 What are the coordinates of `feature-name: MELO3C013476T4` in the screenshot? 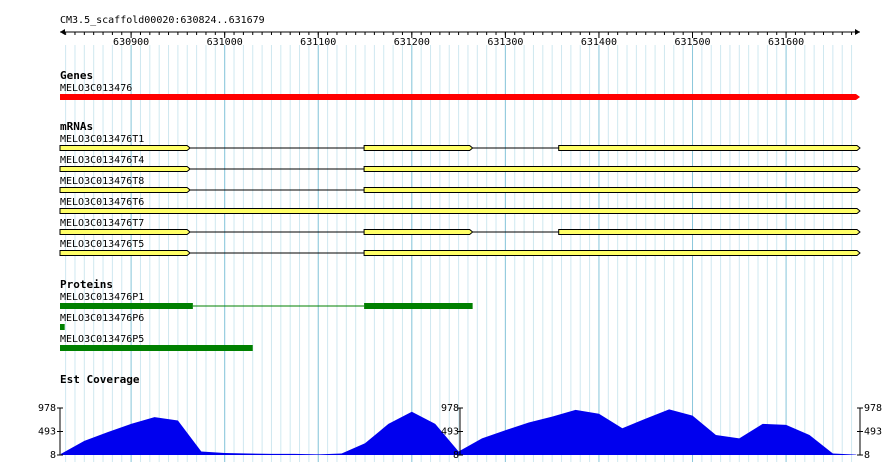 It's located at (102, 160).